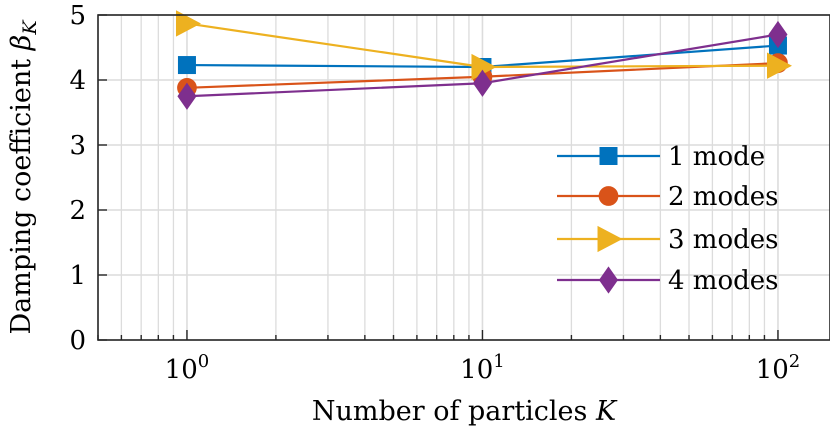 This screenshot has height=430, width=830. Describe the element at coordinates (778, 368) in the screenshot. I see `x-tick-label: 10²` at that location.